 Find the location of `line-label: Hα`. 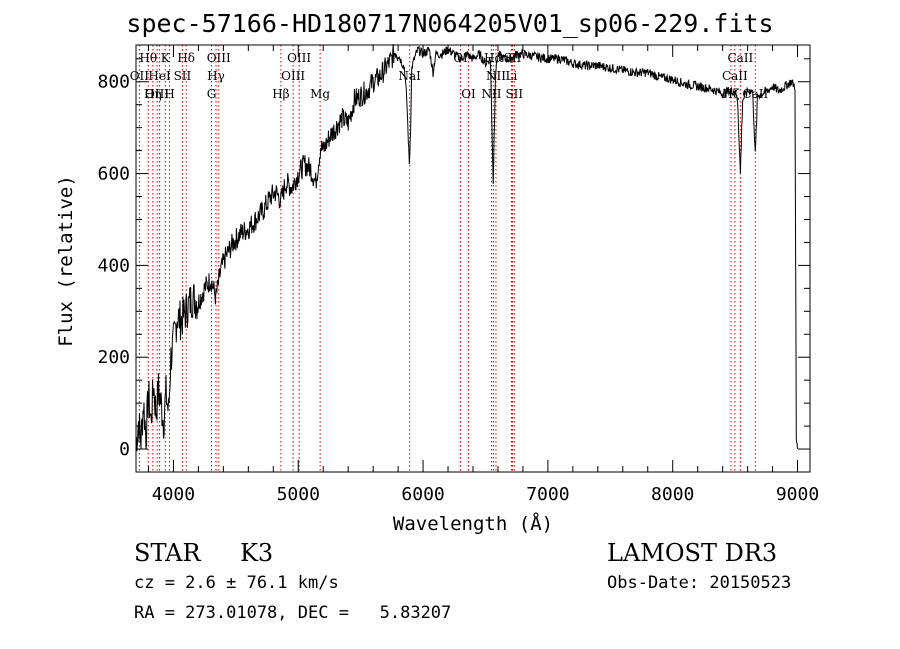

line-label: Hα is located at coordinates (493, 58).